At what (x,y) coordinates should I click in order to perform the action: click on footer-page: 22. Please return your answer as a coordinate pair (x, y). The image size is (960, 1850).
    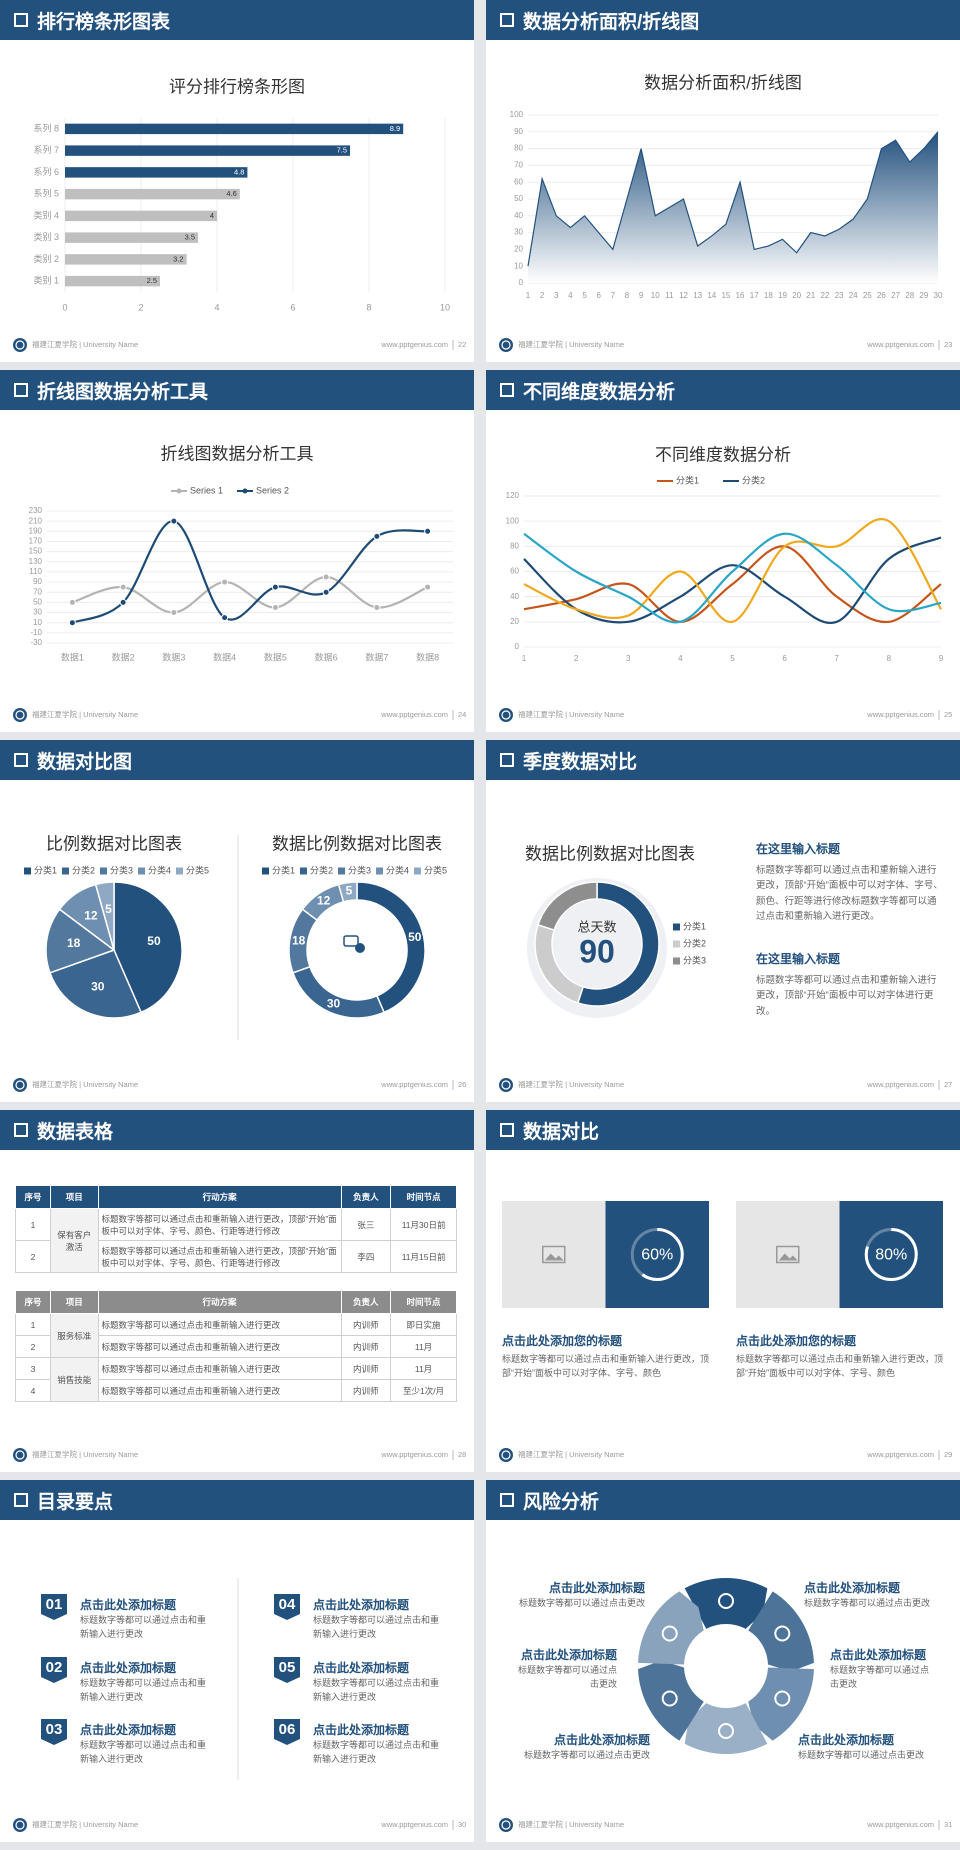
    Looking at the image, I should click on (462, 344).